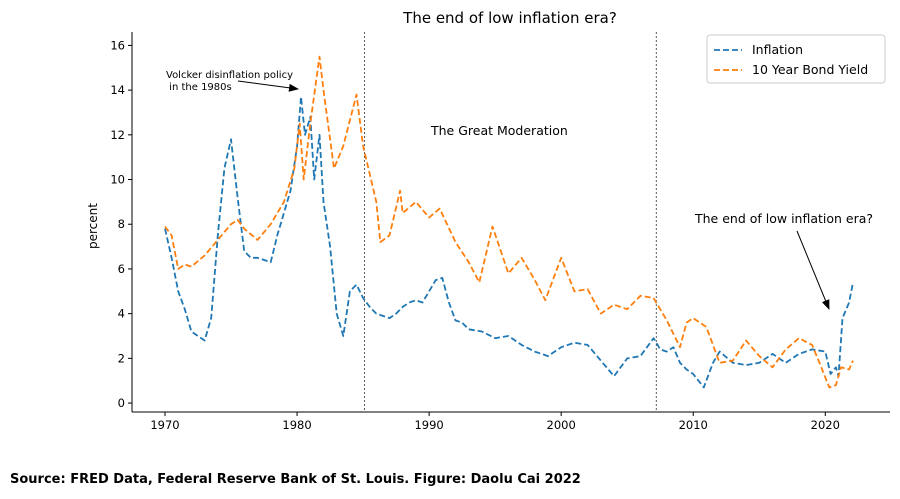  Describe the element at coordinates (693, 425) in the screenshot. I see `x-tick-label: 2010` at that location.